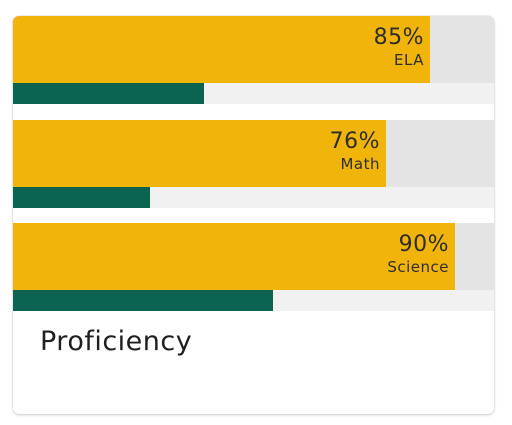 The image size is (512, 425). I want to click on percent-label: 85%, so click(398, 37).